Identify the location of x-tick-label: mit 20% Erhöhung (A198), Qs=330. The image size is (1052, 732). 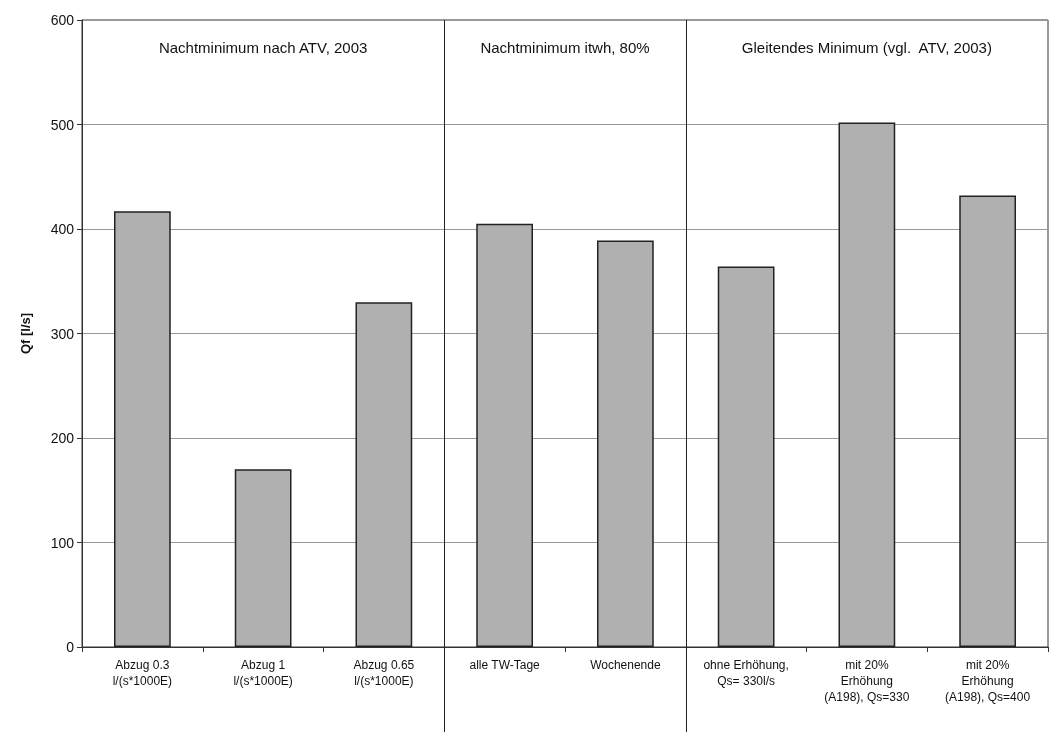
(867, 681).